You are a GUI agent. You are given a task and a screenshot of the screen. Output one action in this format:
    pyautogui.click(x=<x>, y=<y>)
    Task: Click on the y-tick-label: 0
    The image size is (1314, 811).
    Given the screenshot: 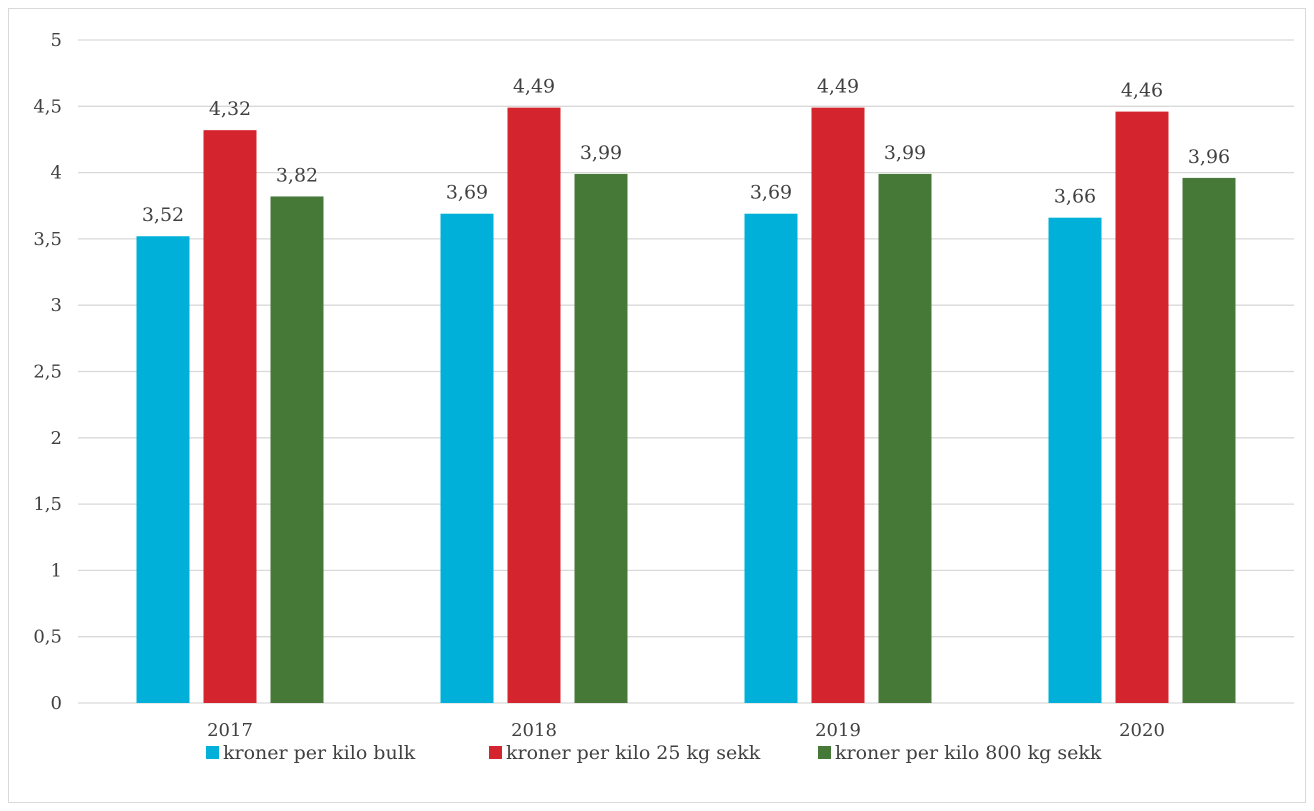 What is the action you would take?
    pyautogui.click(x=56, y=703)
    